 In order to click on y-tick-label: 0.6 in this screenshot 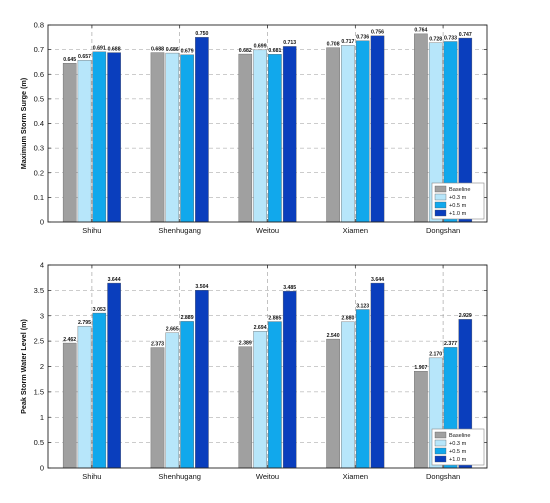, I will do `click(39, 74)`.